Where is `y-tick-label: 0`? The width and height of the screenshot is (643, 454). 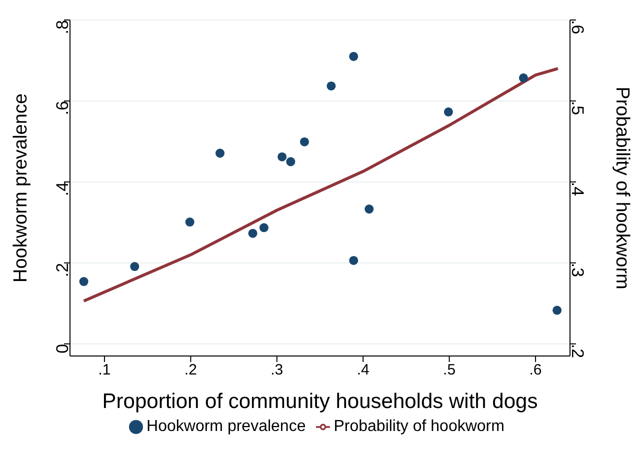 y-tick-label: 0 is located at coordinates (62, 349).